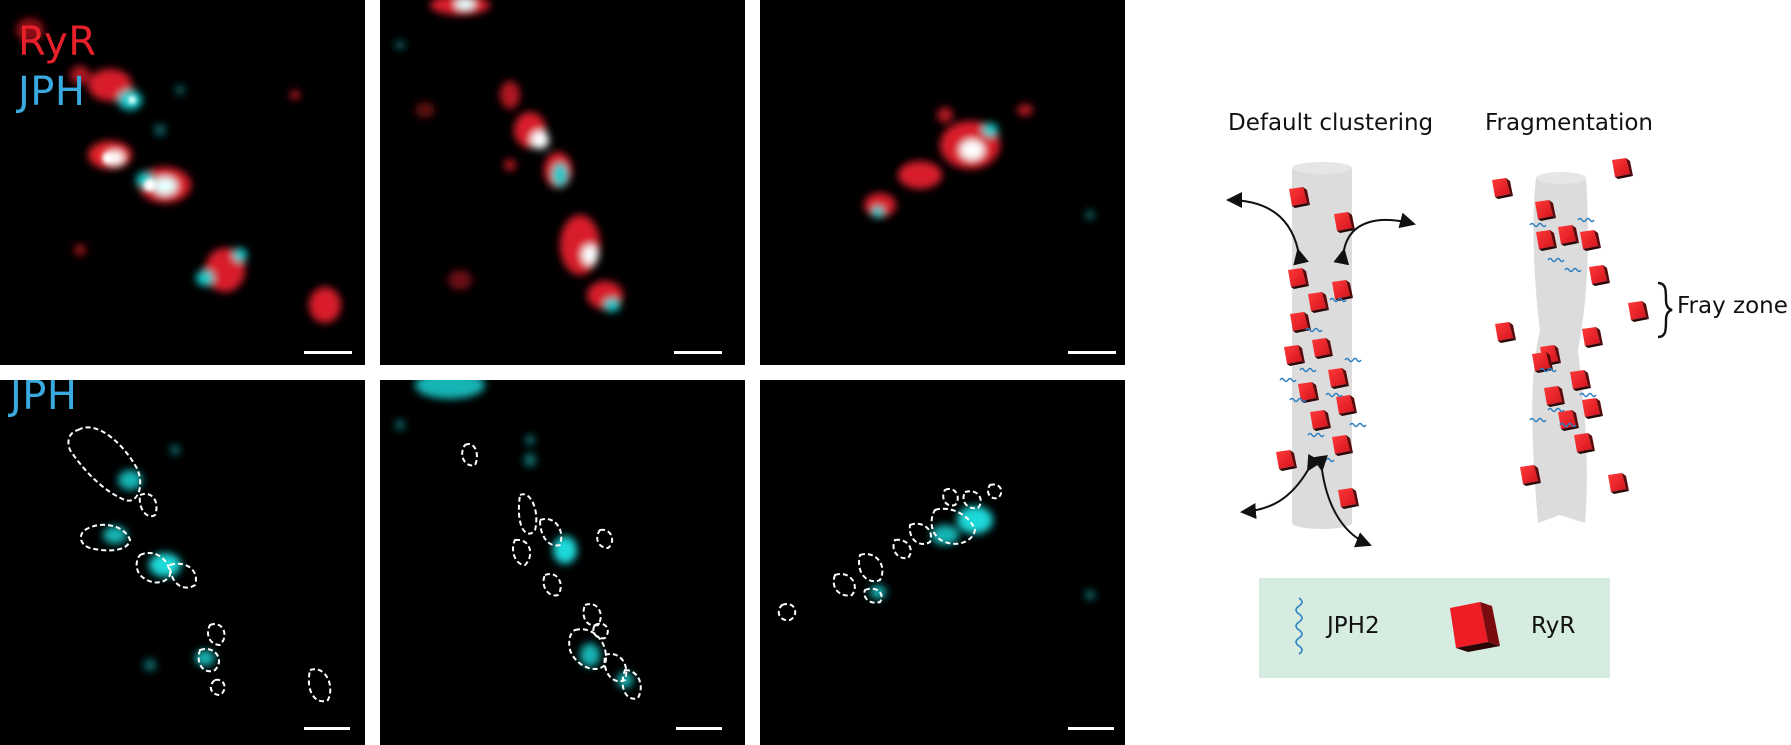  I want to click on ryr-icon, so click(1475, 627).